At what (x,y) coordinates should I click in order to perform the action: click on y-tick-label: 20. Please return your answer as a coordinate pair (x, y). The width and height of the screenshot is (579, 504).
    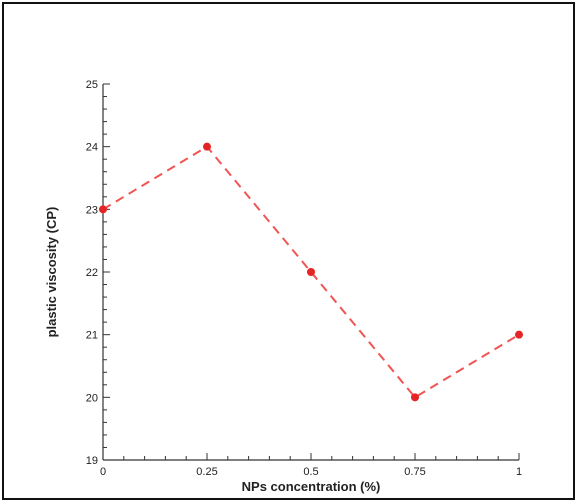
    Looking at the image, I should click on (92, 398).